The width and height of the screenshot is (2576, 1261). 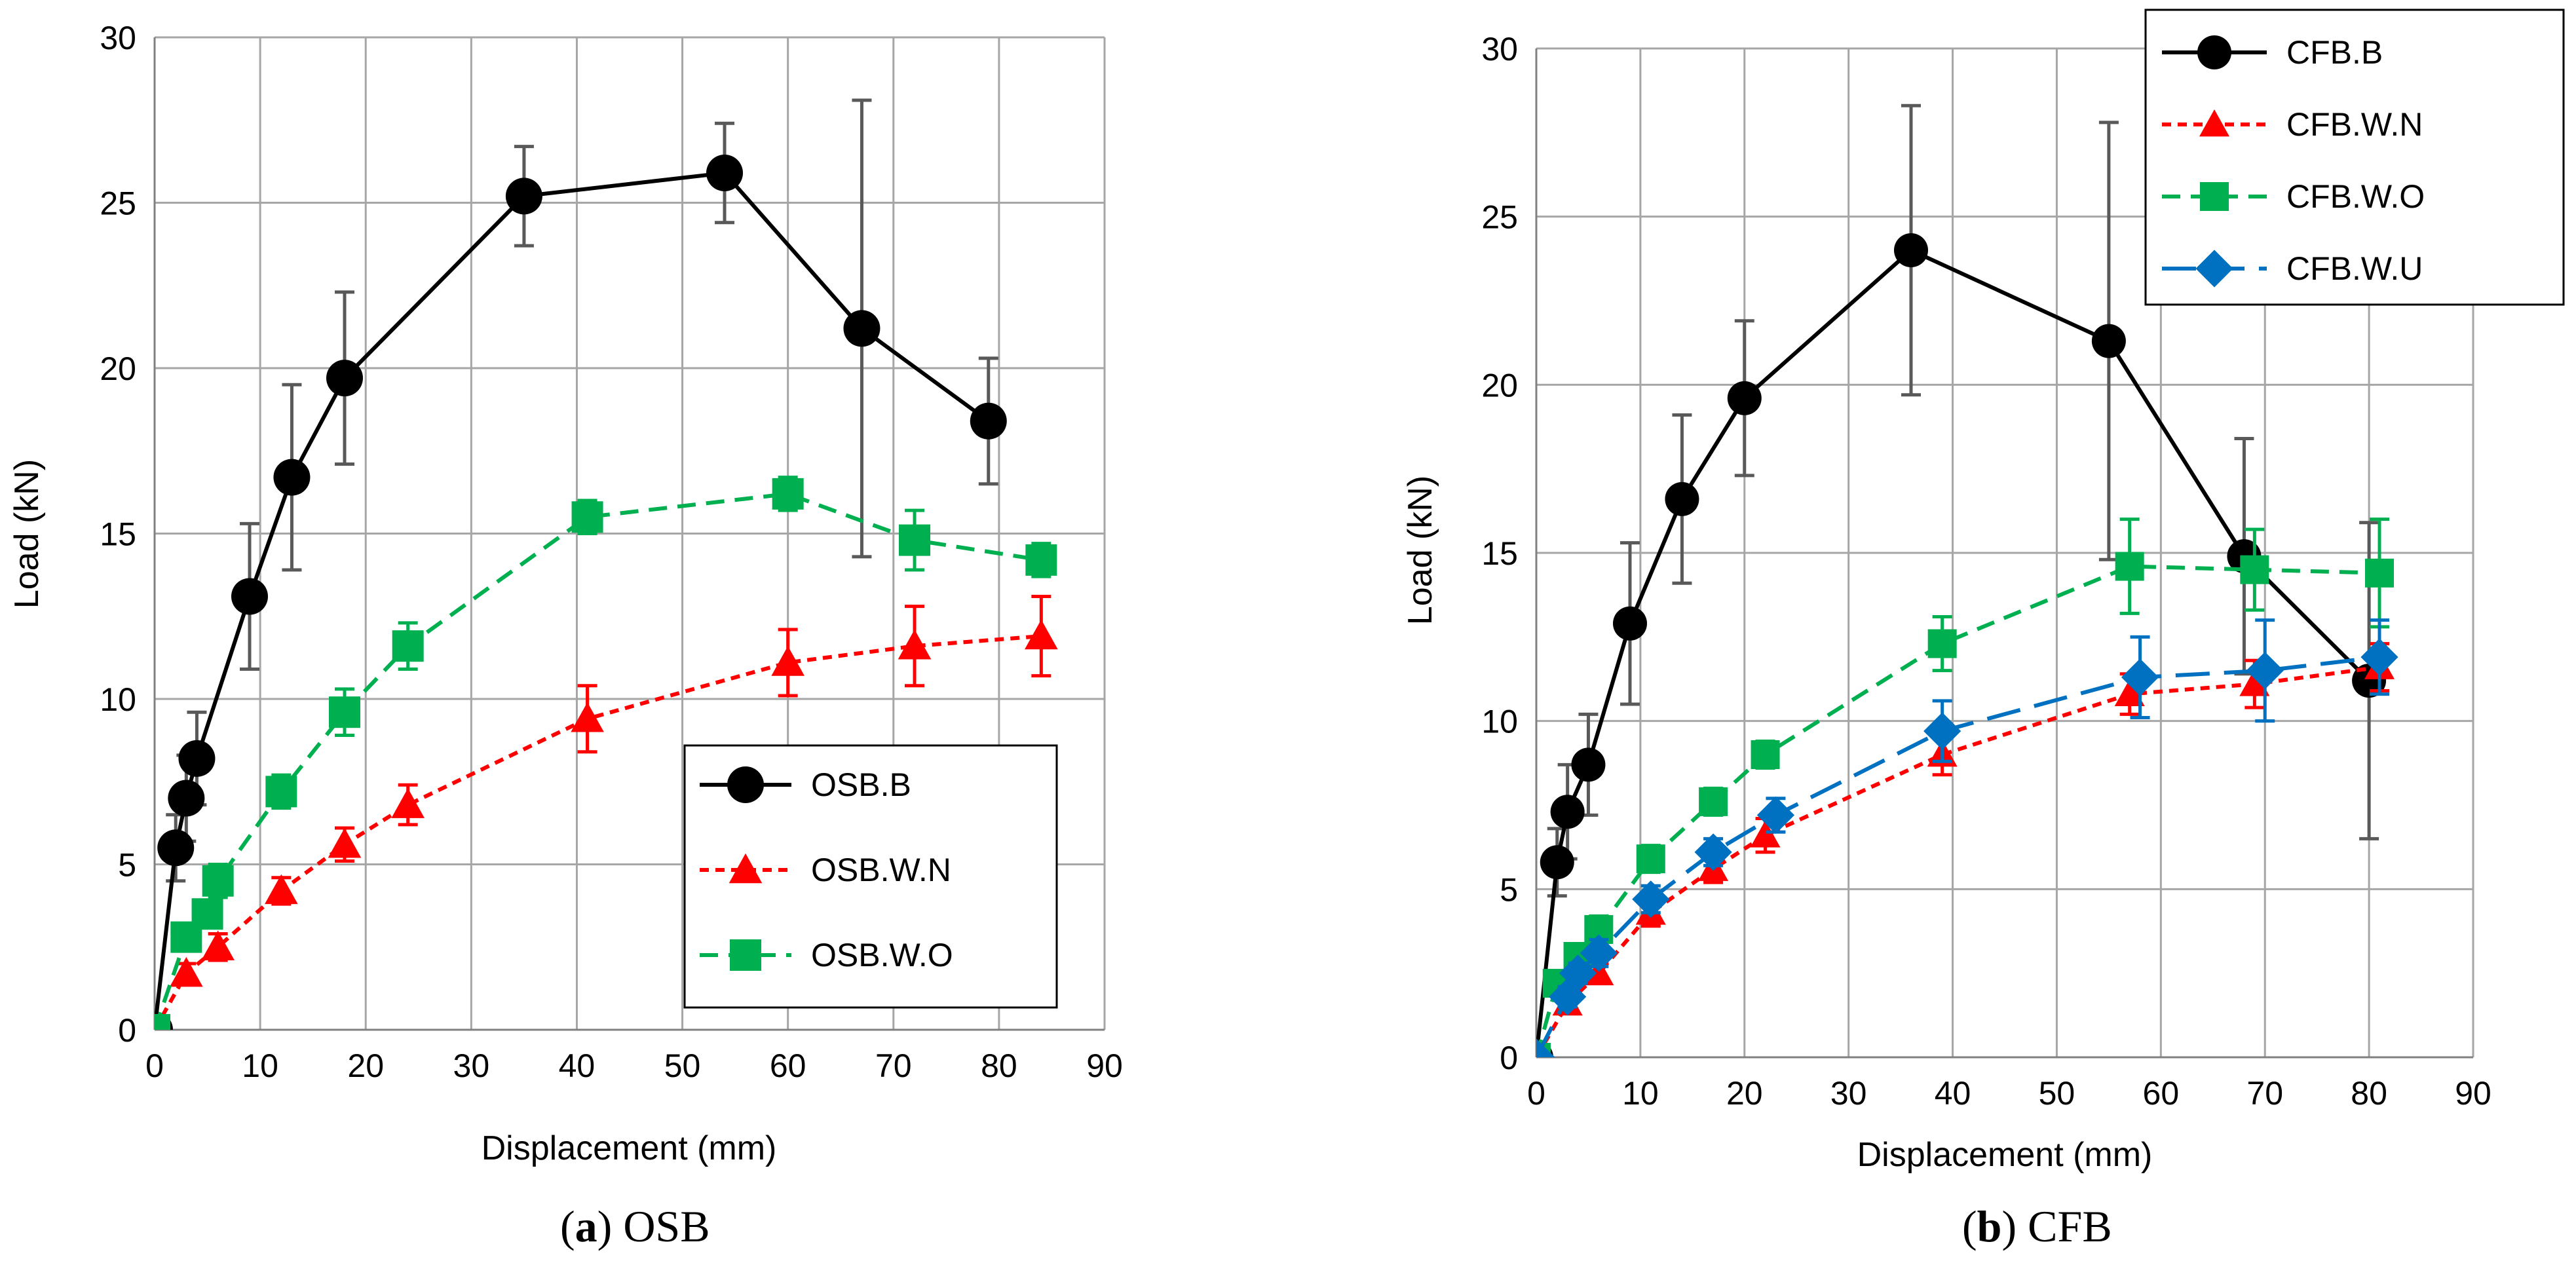 What do you see at coordinates (2292, 269) in the screenshot?
I see `legend-entry: CFB.W.U` at bounding box center [2292, 269].